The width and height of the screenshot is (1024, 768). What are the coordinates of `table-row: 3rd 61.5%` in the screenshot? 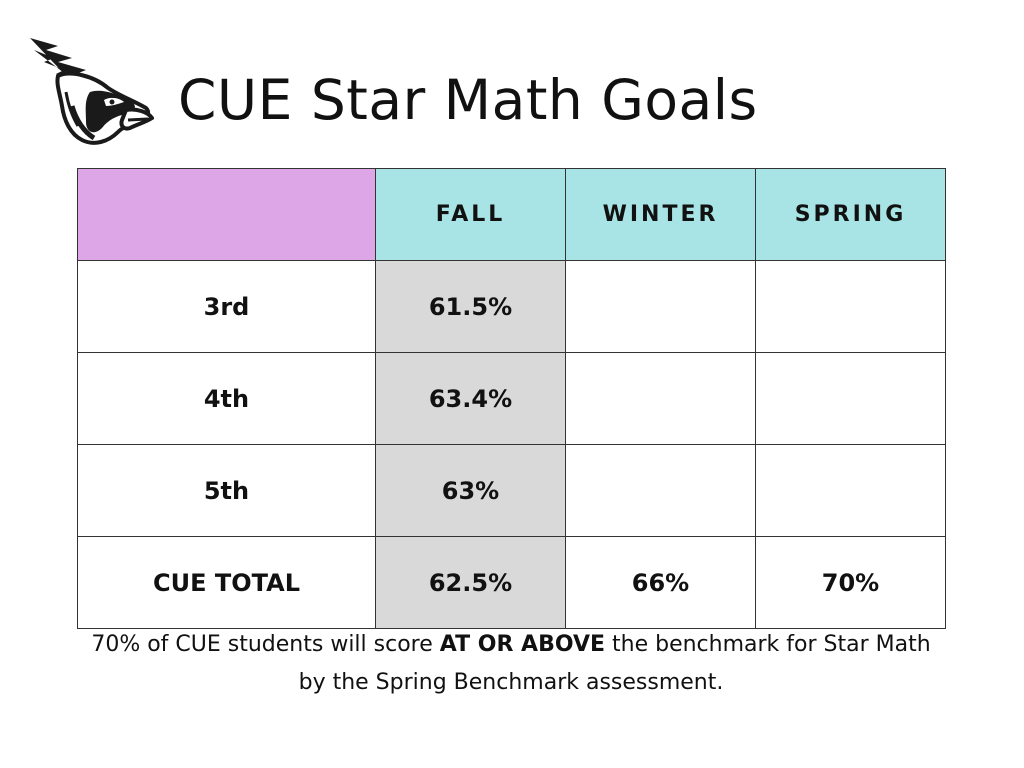 It's located at (511, 306).